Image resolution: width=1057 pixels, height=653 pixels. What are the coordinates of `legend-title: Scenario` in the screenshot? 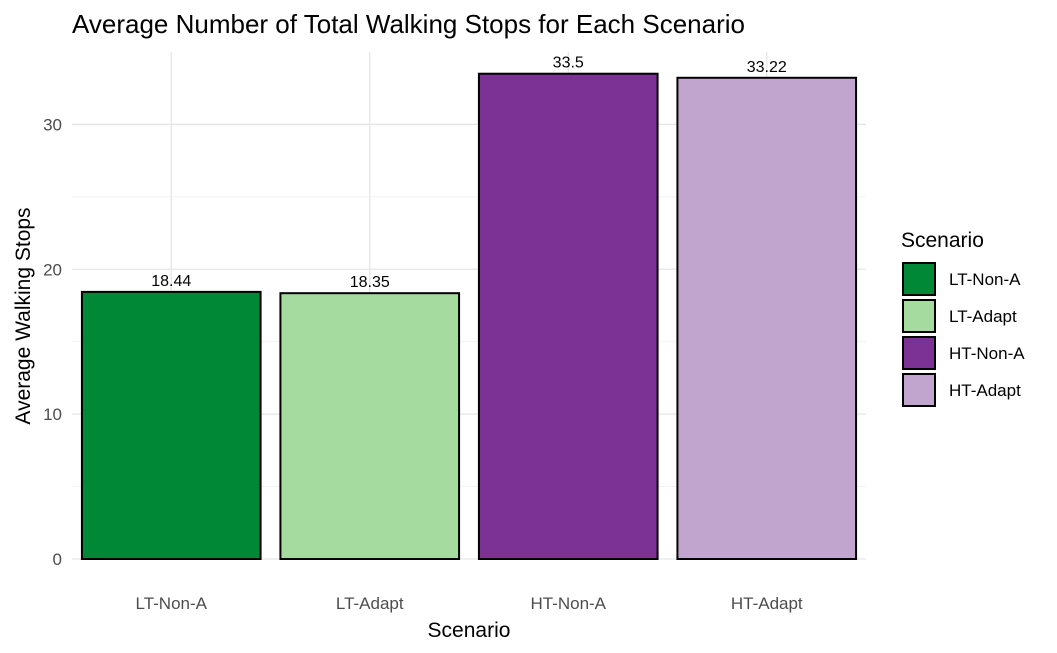 It's located at (942, 240).